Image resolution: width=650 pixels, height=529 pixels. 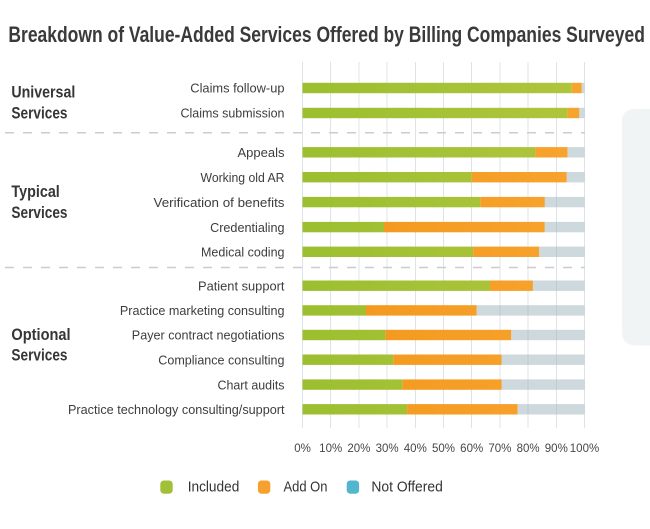 I want to click on svg-text: Credentialing, so click(x=247, y=227).